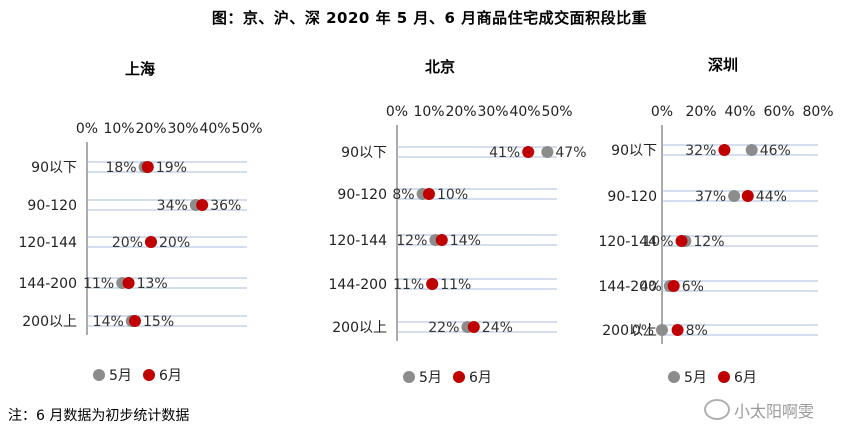 This screenshot has width=859, height=431. What do you see at coordinates (452, 195) in the screenshot?
I see `panel2-label-june: 10%` at bounding box center [452, 195].